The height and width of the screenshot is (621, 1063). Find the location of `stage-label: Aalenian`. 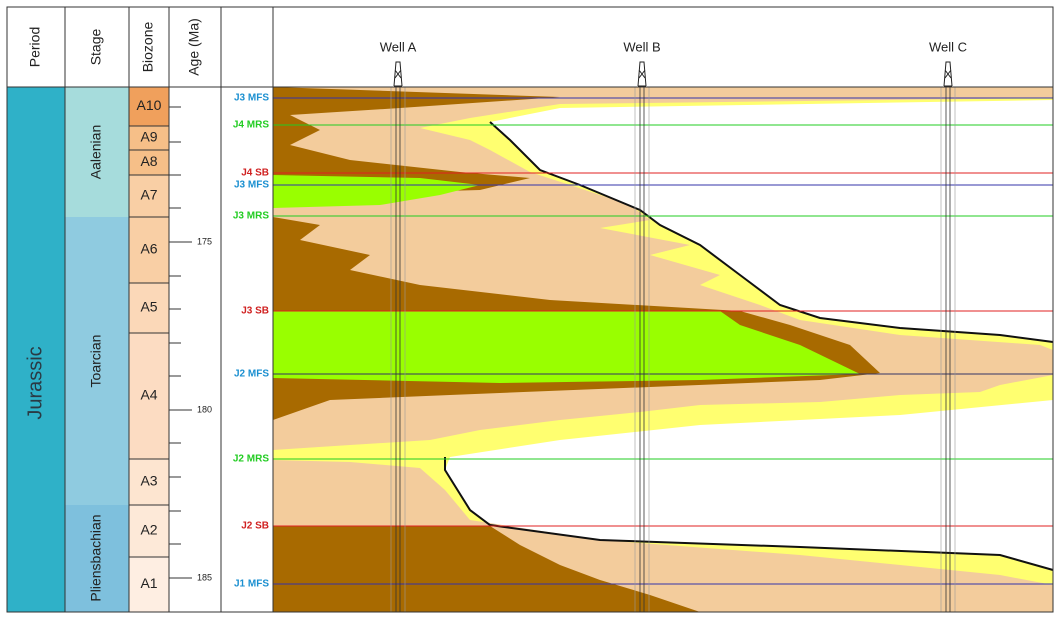

stage-label: Aalenian is located at coordinates (96, 152).